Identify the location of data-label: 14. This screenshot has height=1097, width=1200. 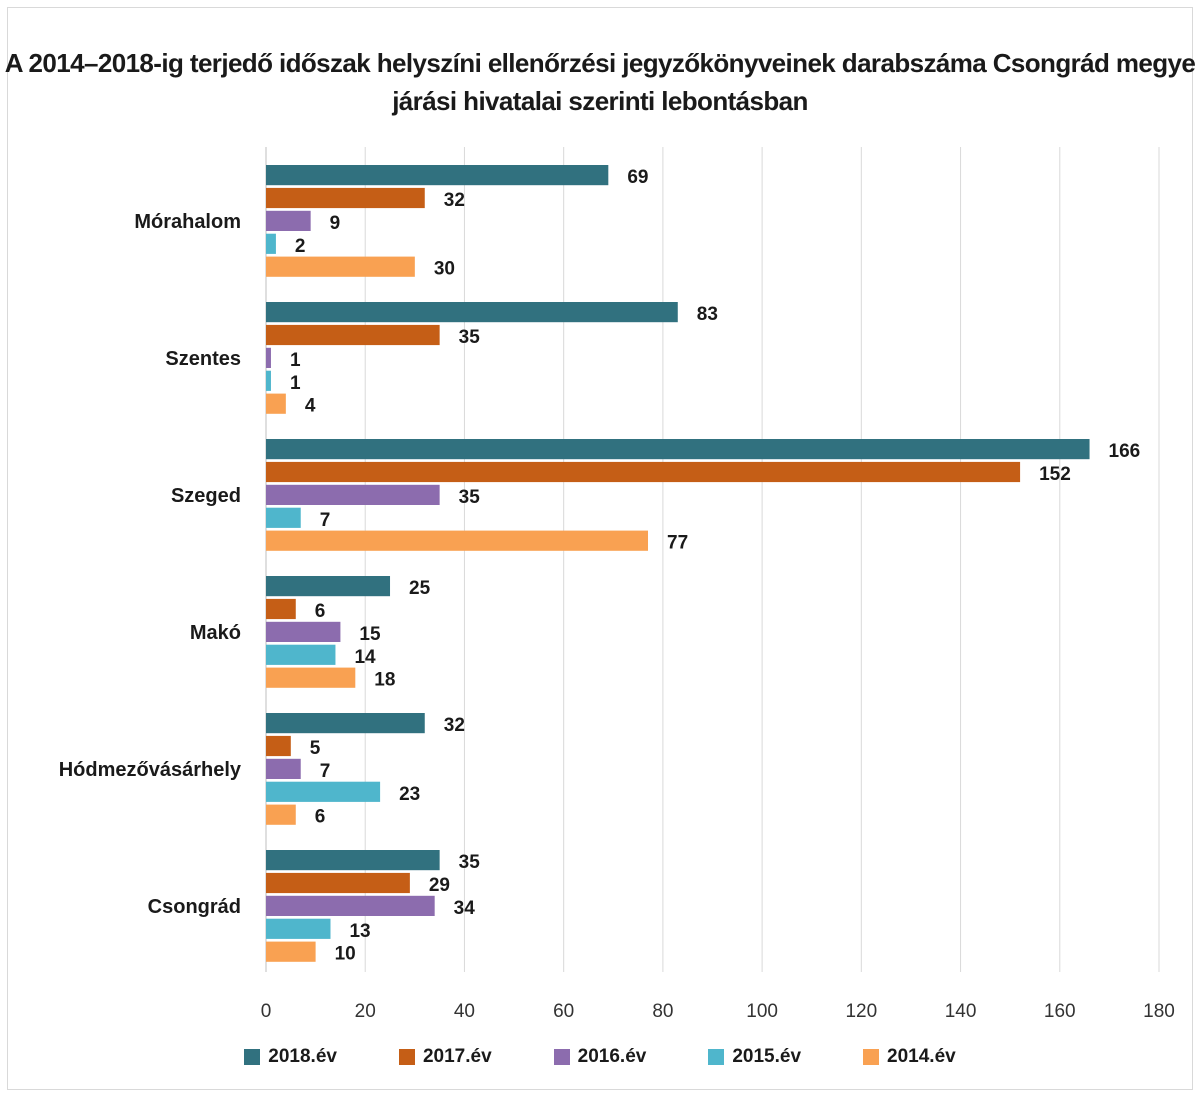
(365, 657).